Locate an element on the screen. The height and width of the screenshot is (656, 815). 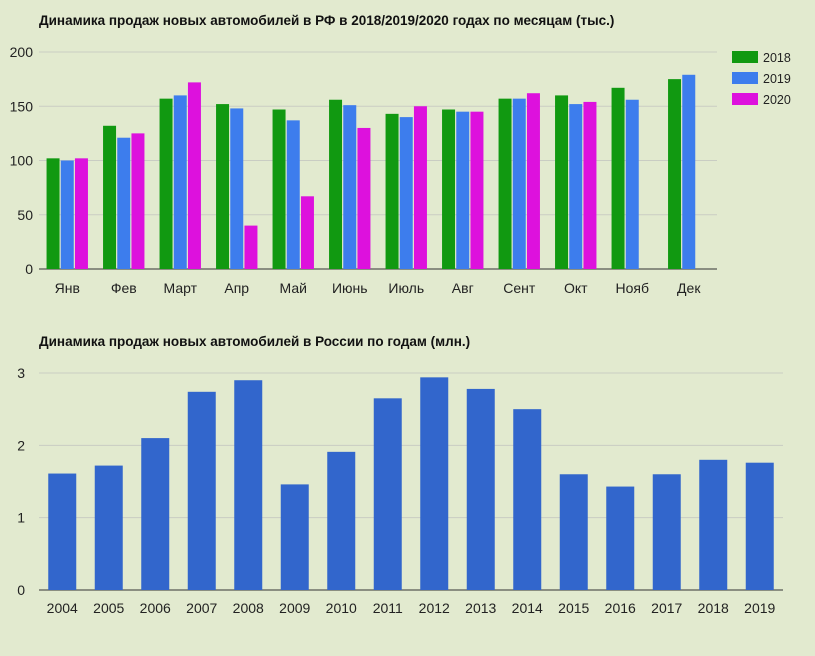
y-tick-label: 2 is located at coordinates (21, 445).